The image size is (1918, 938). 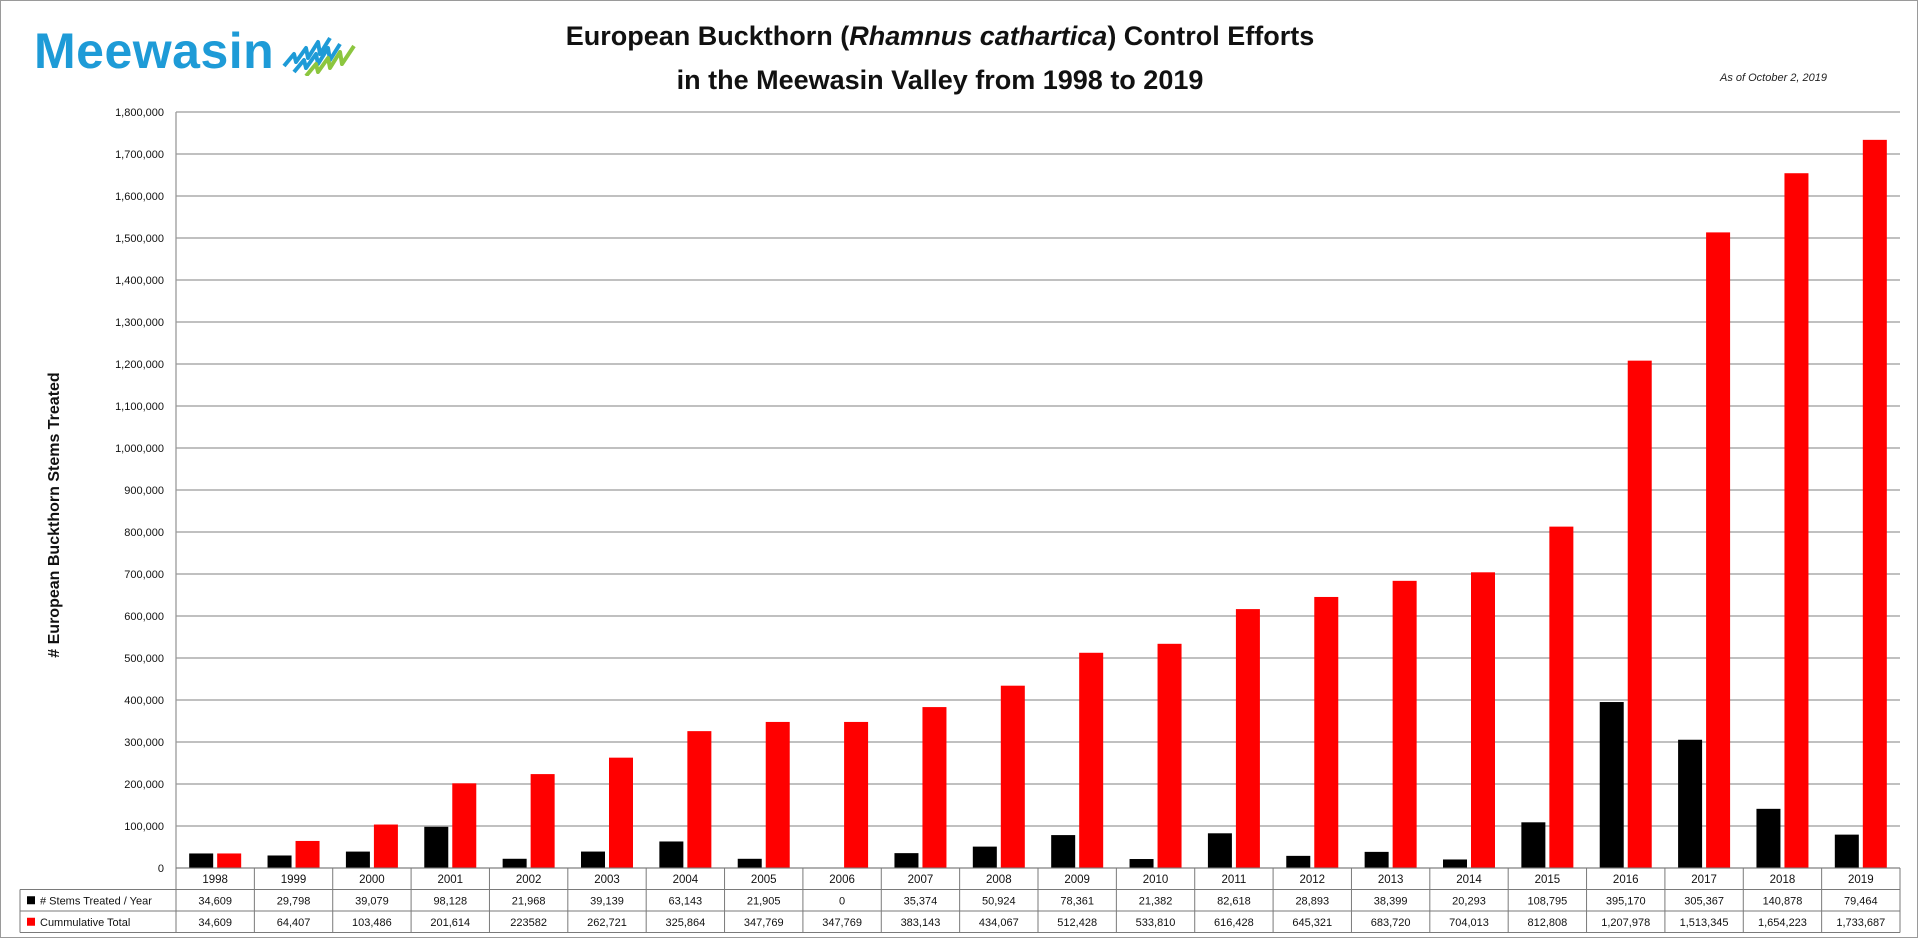 I want to click on y-tick-label: 500,000, so click(x=144, y=659).